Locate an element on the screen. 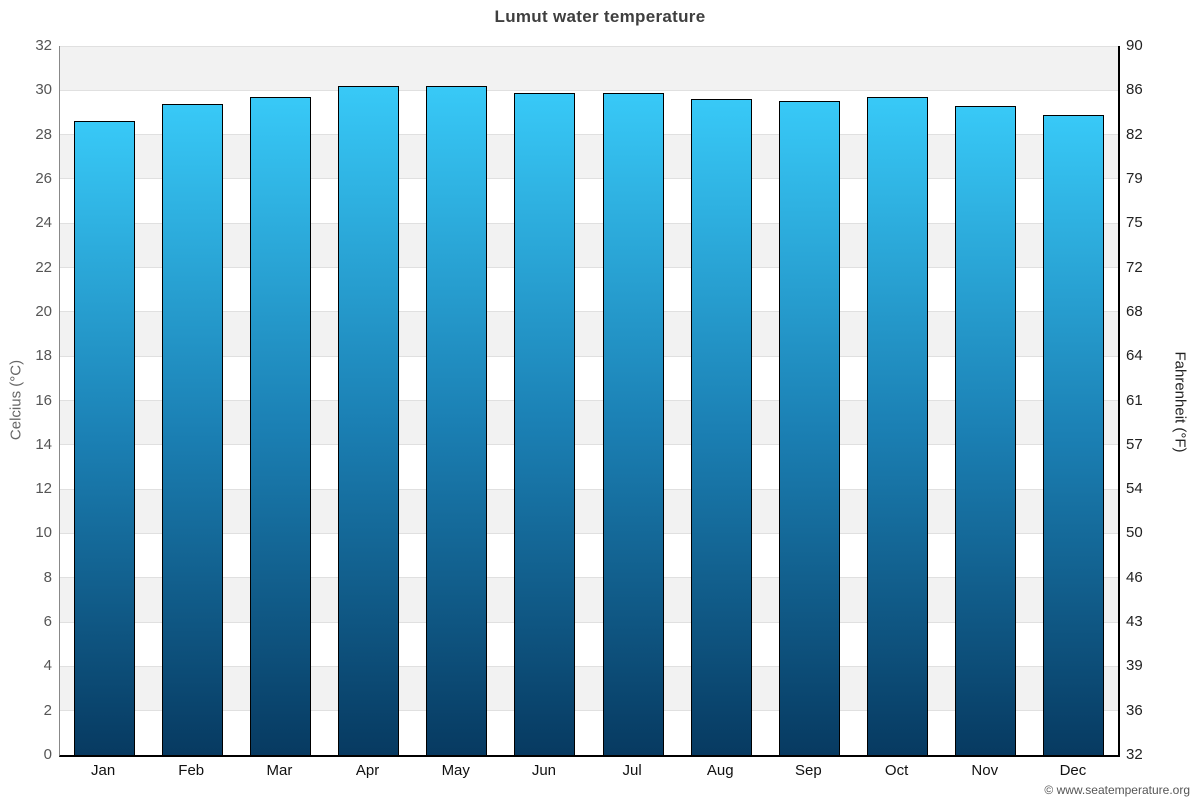  y-tick-right: 86 is located at coordinates (1134, 90).